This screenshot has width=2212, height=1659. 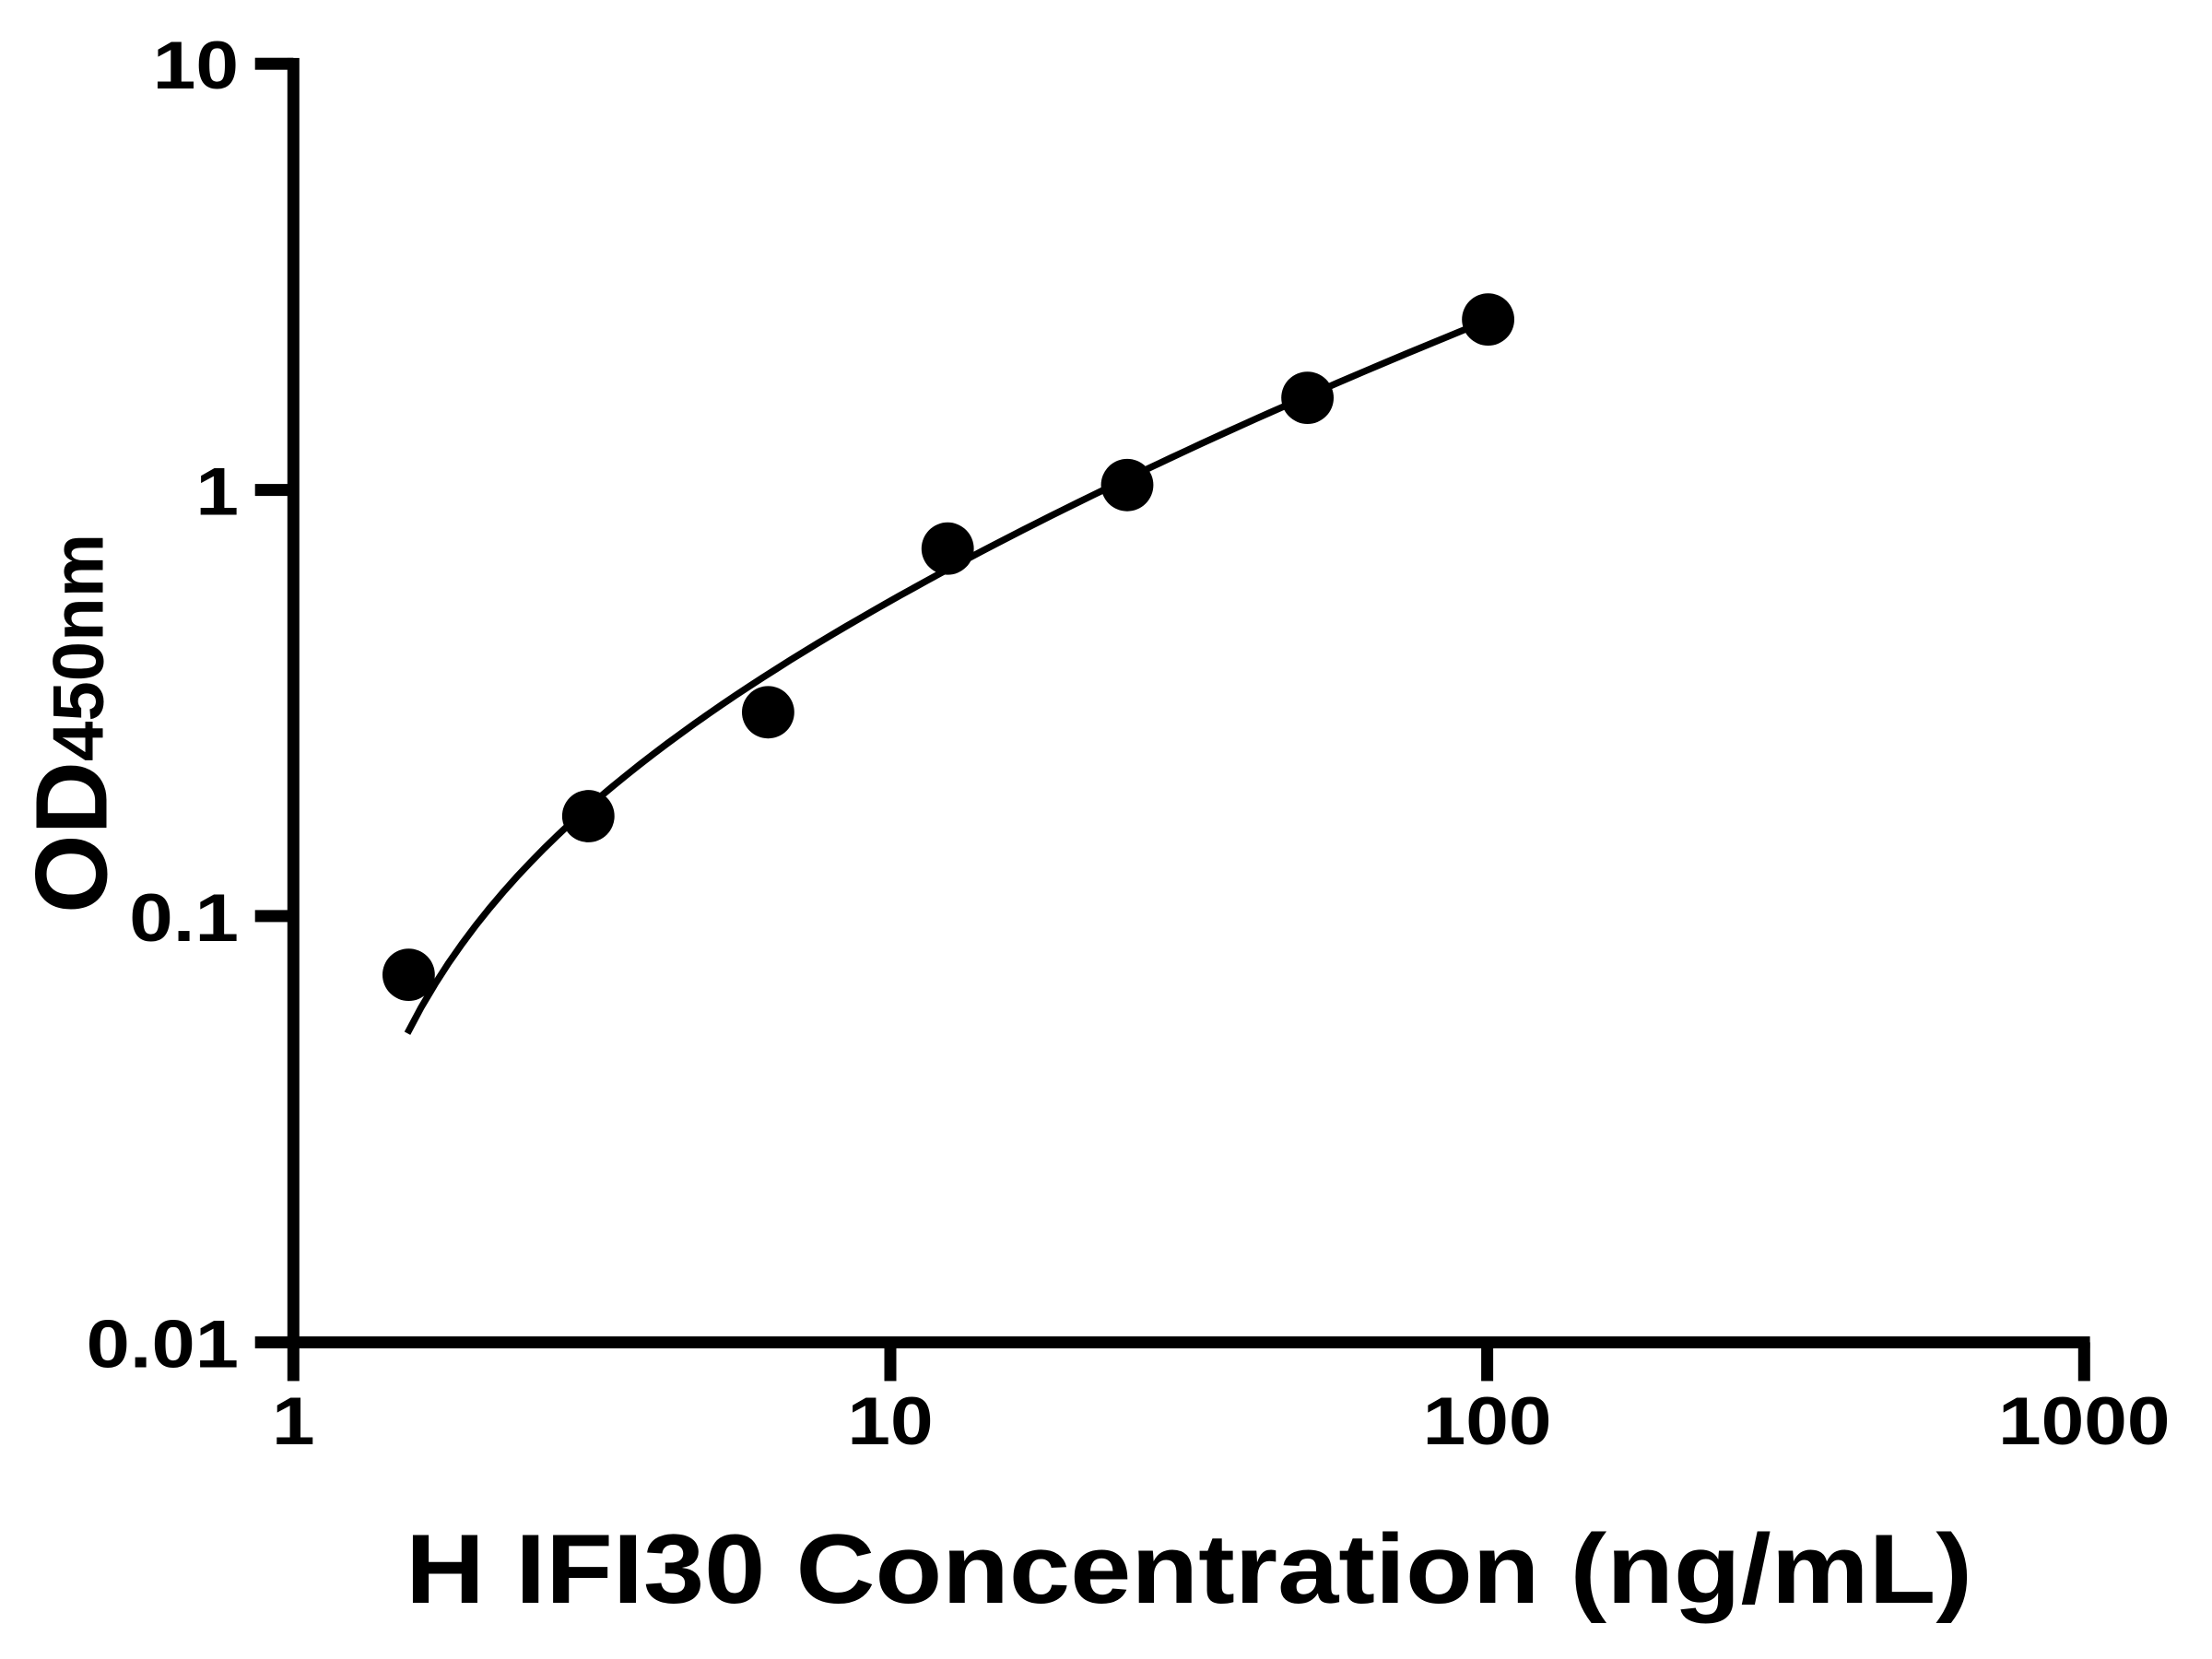 I want to click on svg-text: 0.1, so click(x=184, y=918).